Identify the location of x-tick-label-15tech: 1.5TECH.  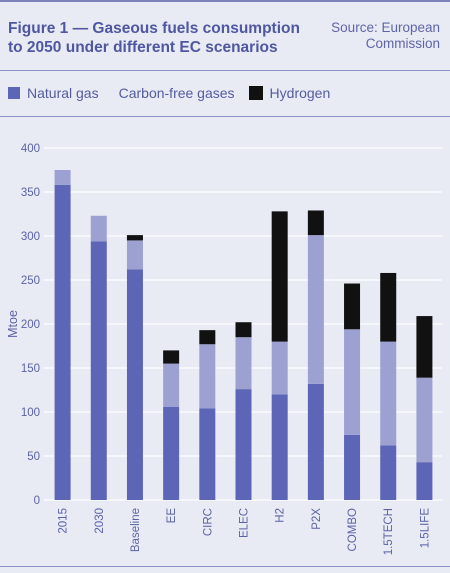
(389, 531).